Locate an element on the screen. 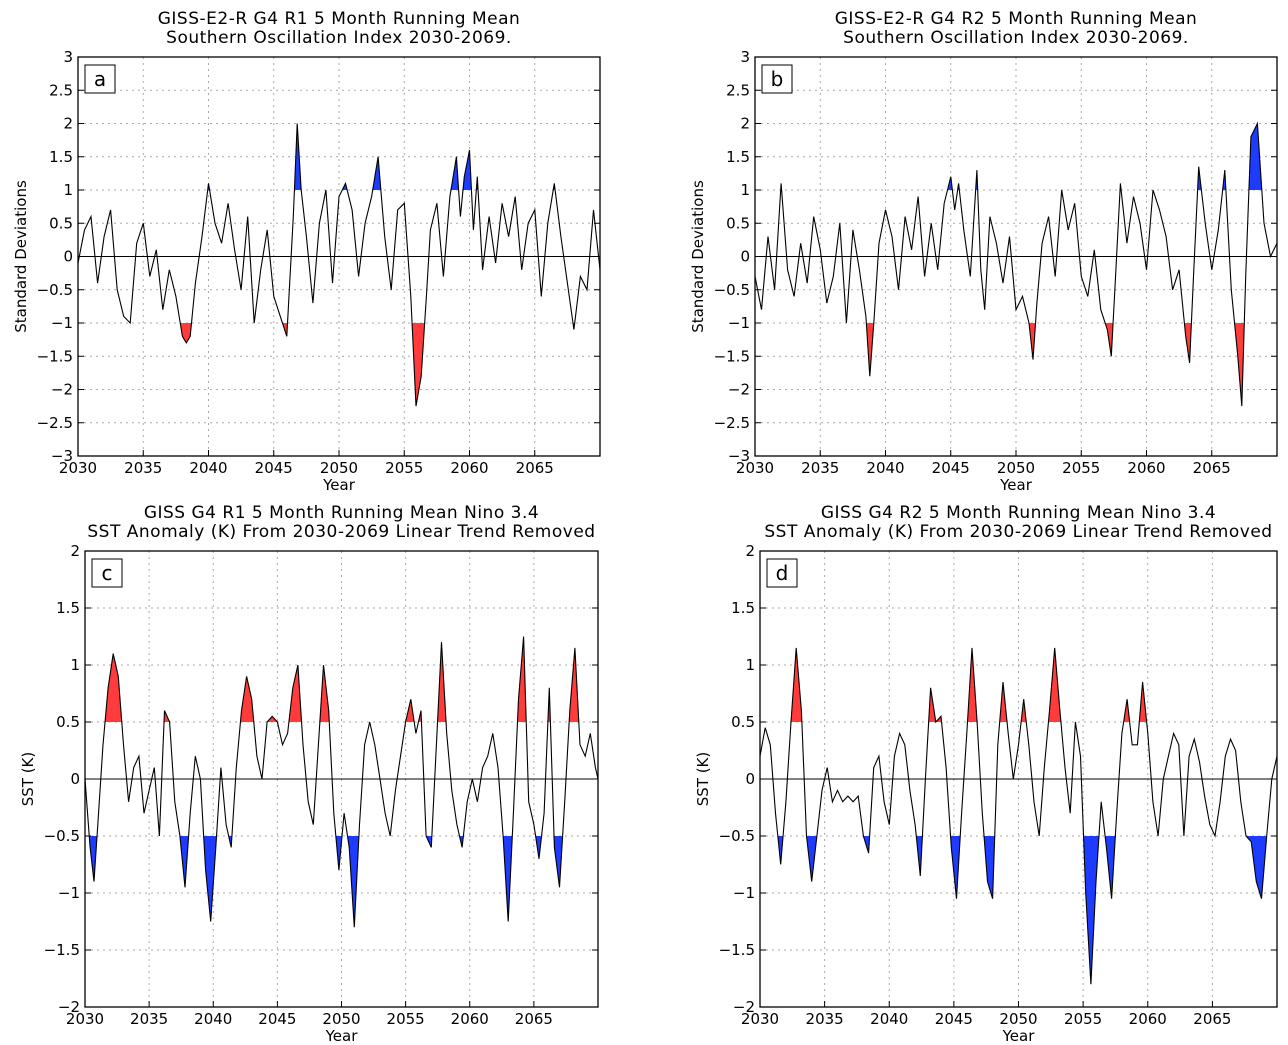 The image size is (1288, 1045). panel-label: a is located at coordinates (100, 79).